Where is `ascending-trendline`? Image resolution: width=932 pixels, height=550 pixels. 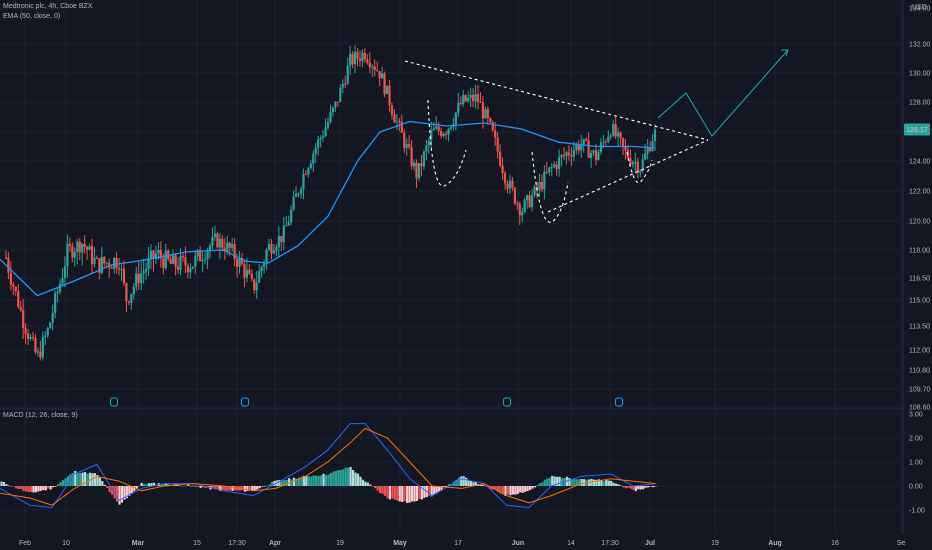
ascending-trendline is located at coordinates (628, 176).